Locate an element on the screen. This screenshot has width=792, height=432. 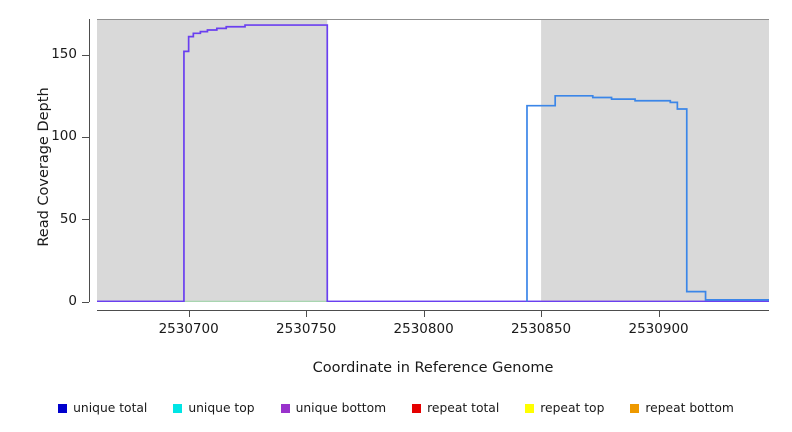
x-axis-title: Coordinate in Reference Genome is located at coordinates (433, 368).